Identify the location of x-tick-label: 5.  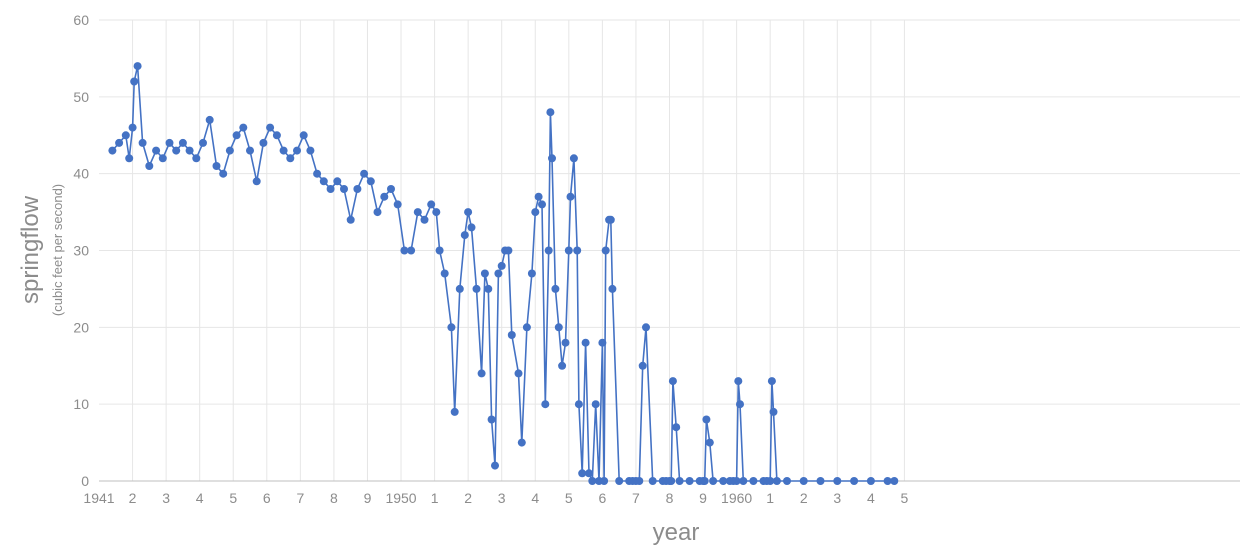
(569, 498).